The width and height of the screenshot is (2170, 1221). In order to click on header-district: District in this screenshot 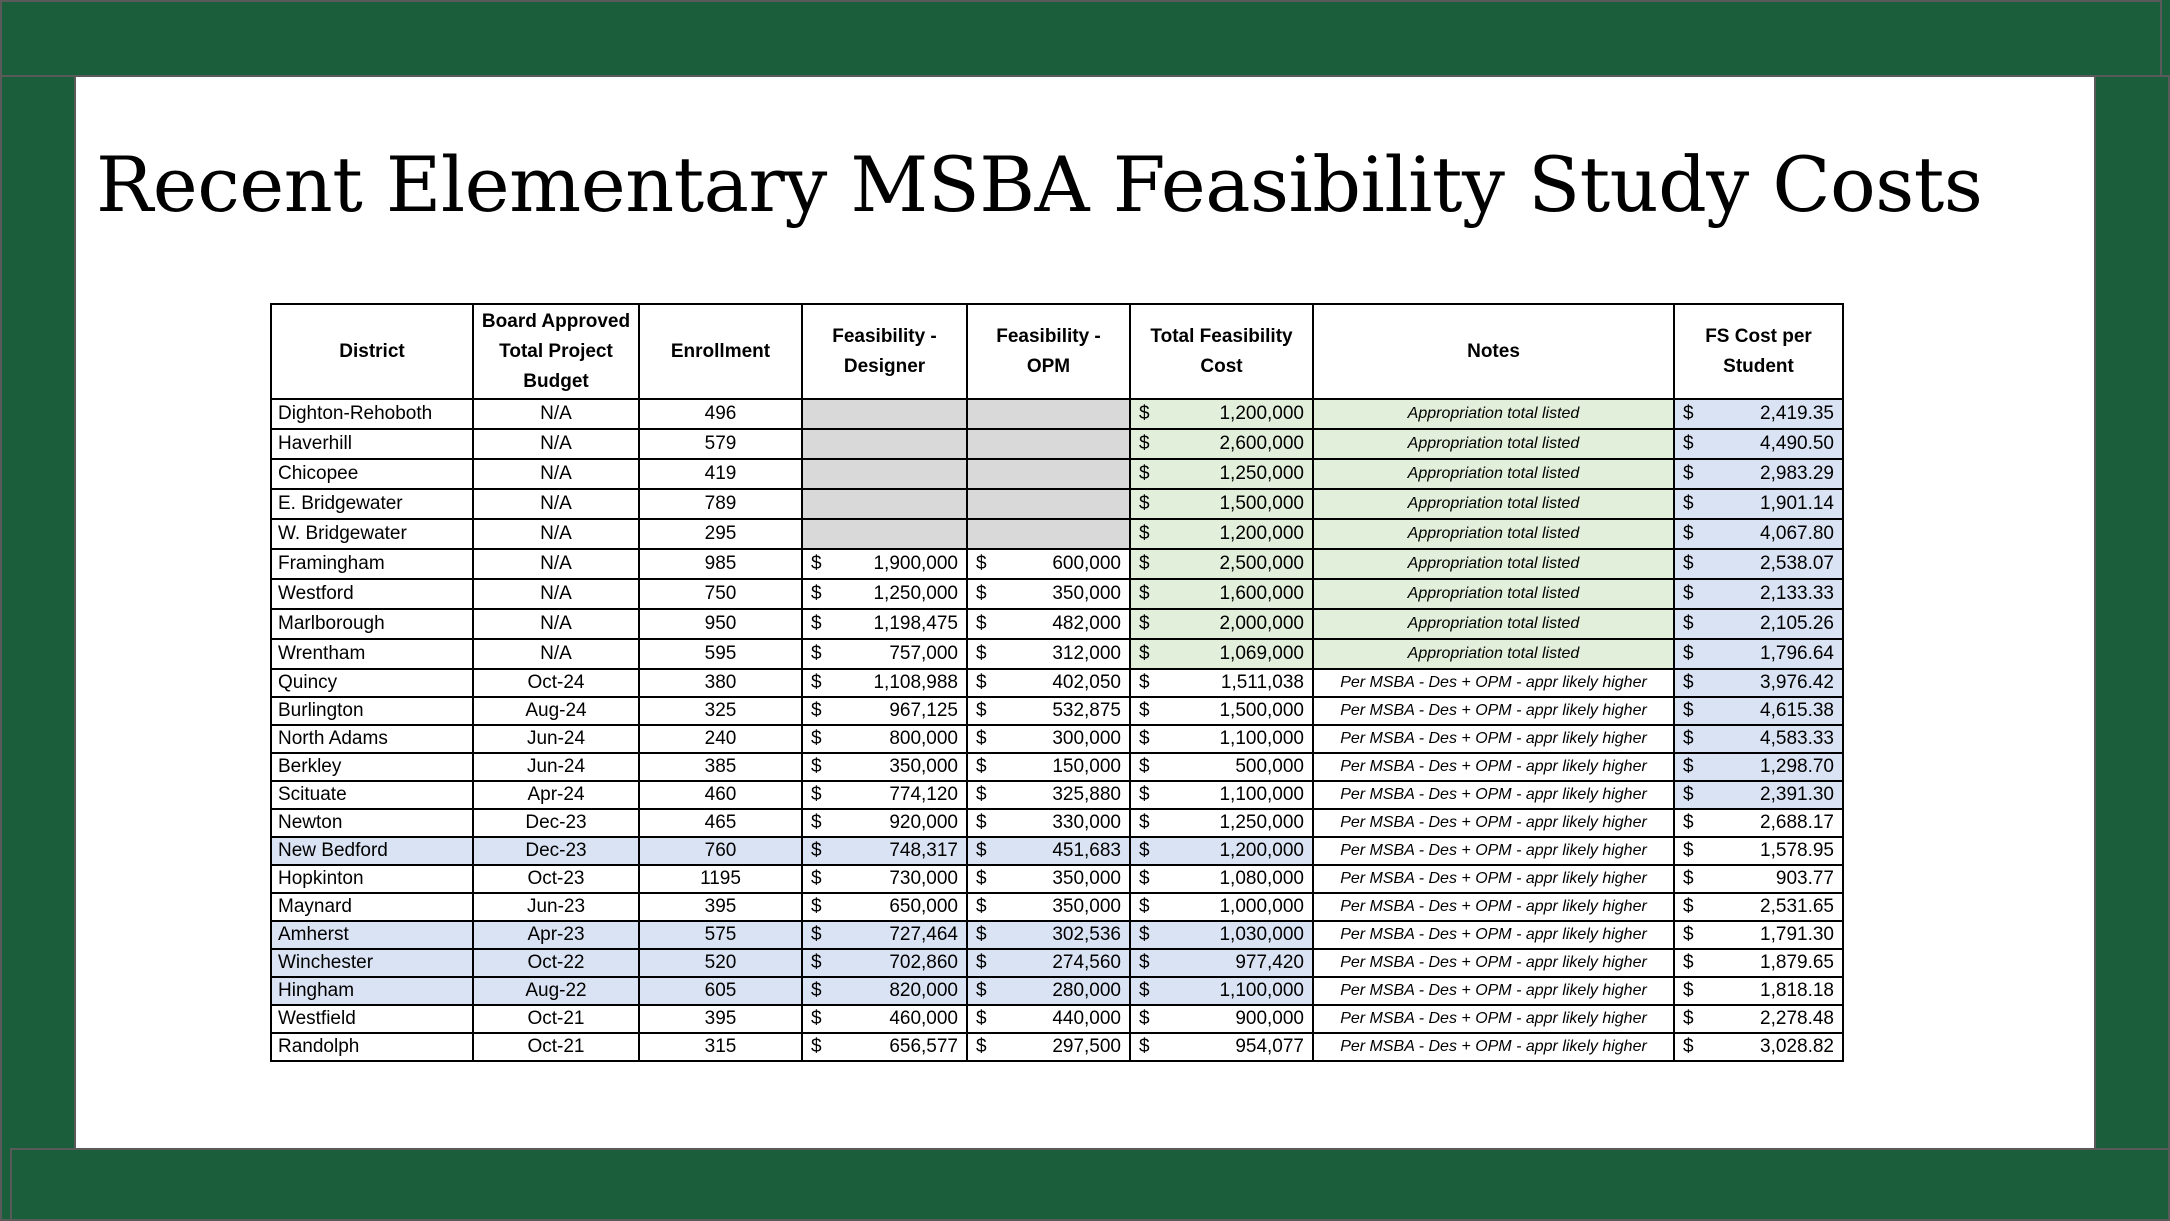, I will do `click(372, 351)`.